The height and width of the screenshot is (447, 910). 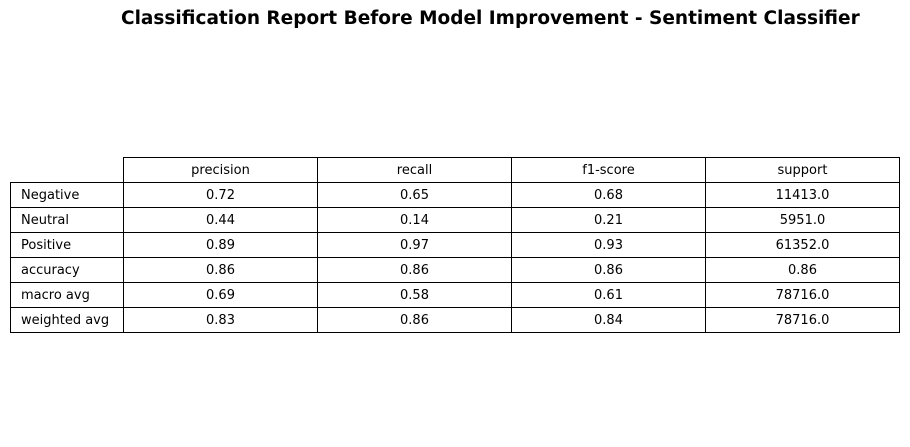 I want to click on table-cell: 0.97, so click(x=414, y=245).